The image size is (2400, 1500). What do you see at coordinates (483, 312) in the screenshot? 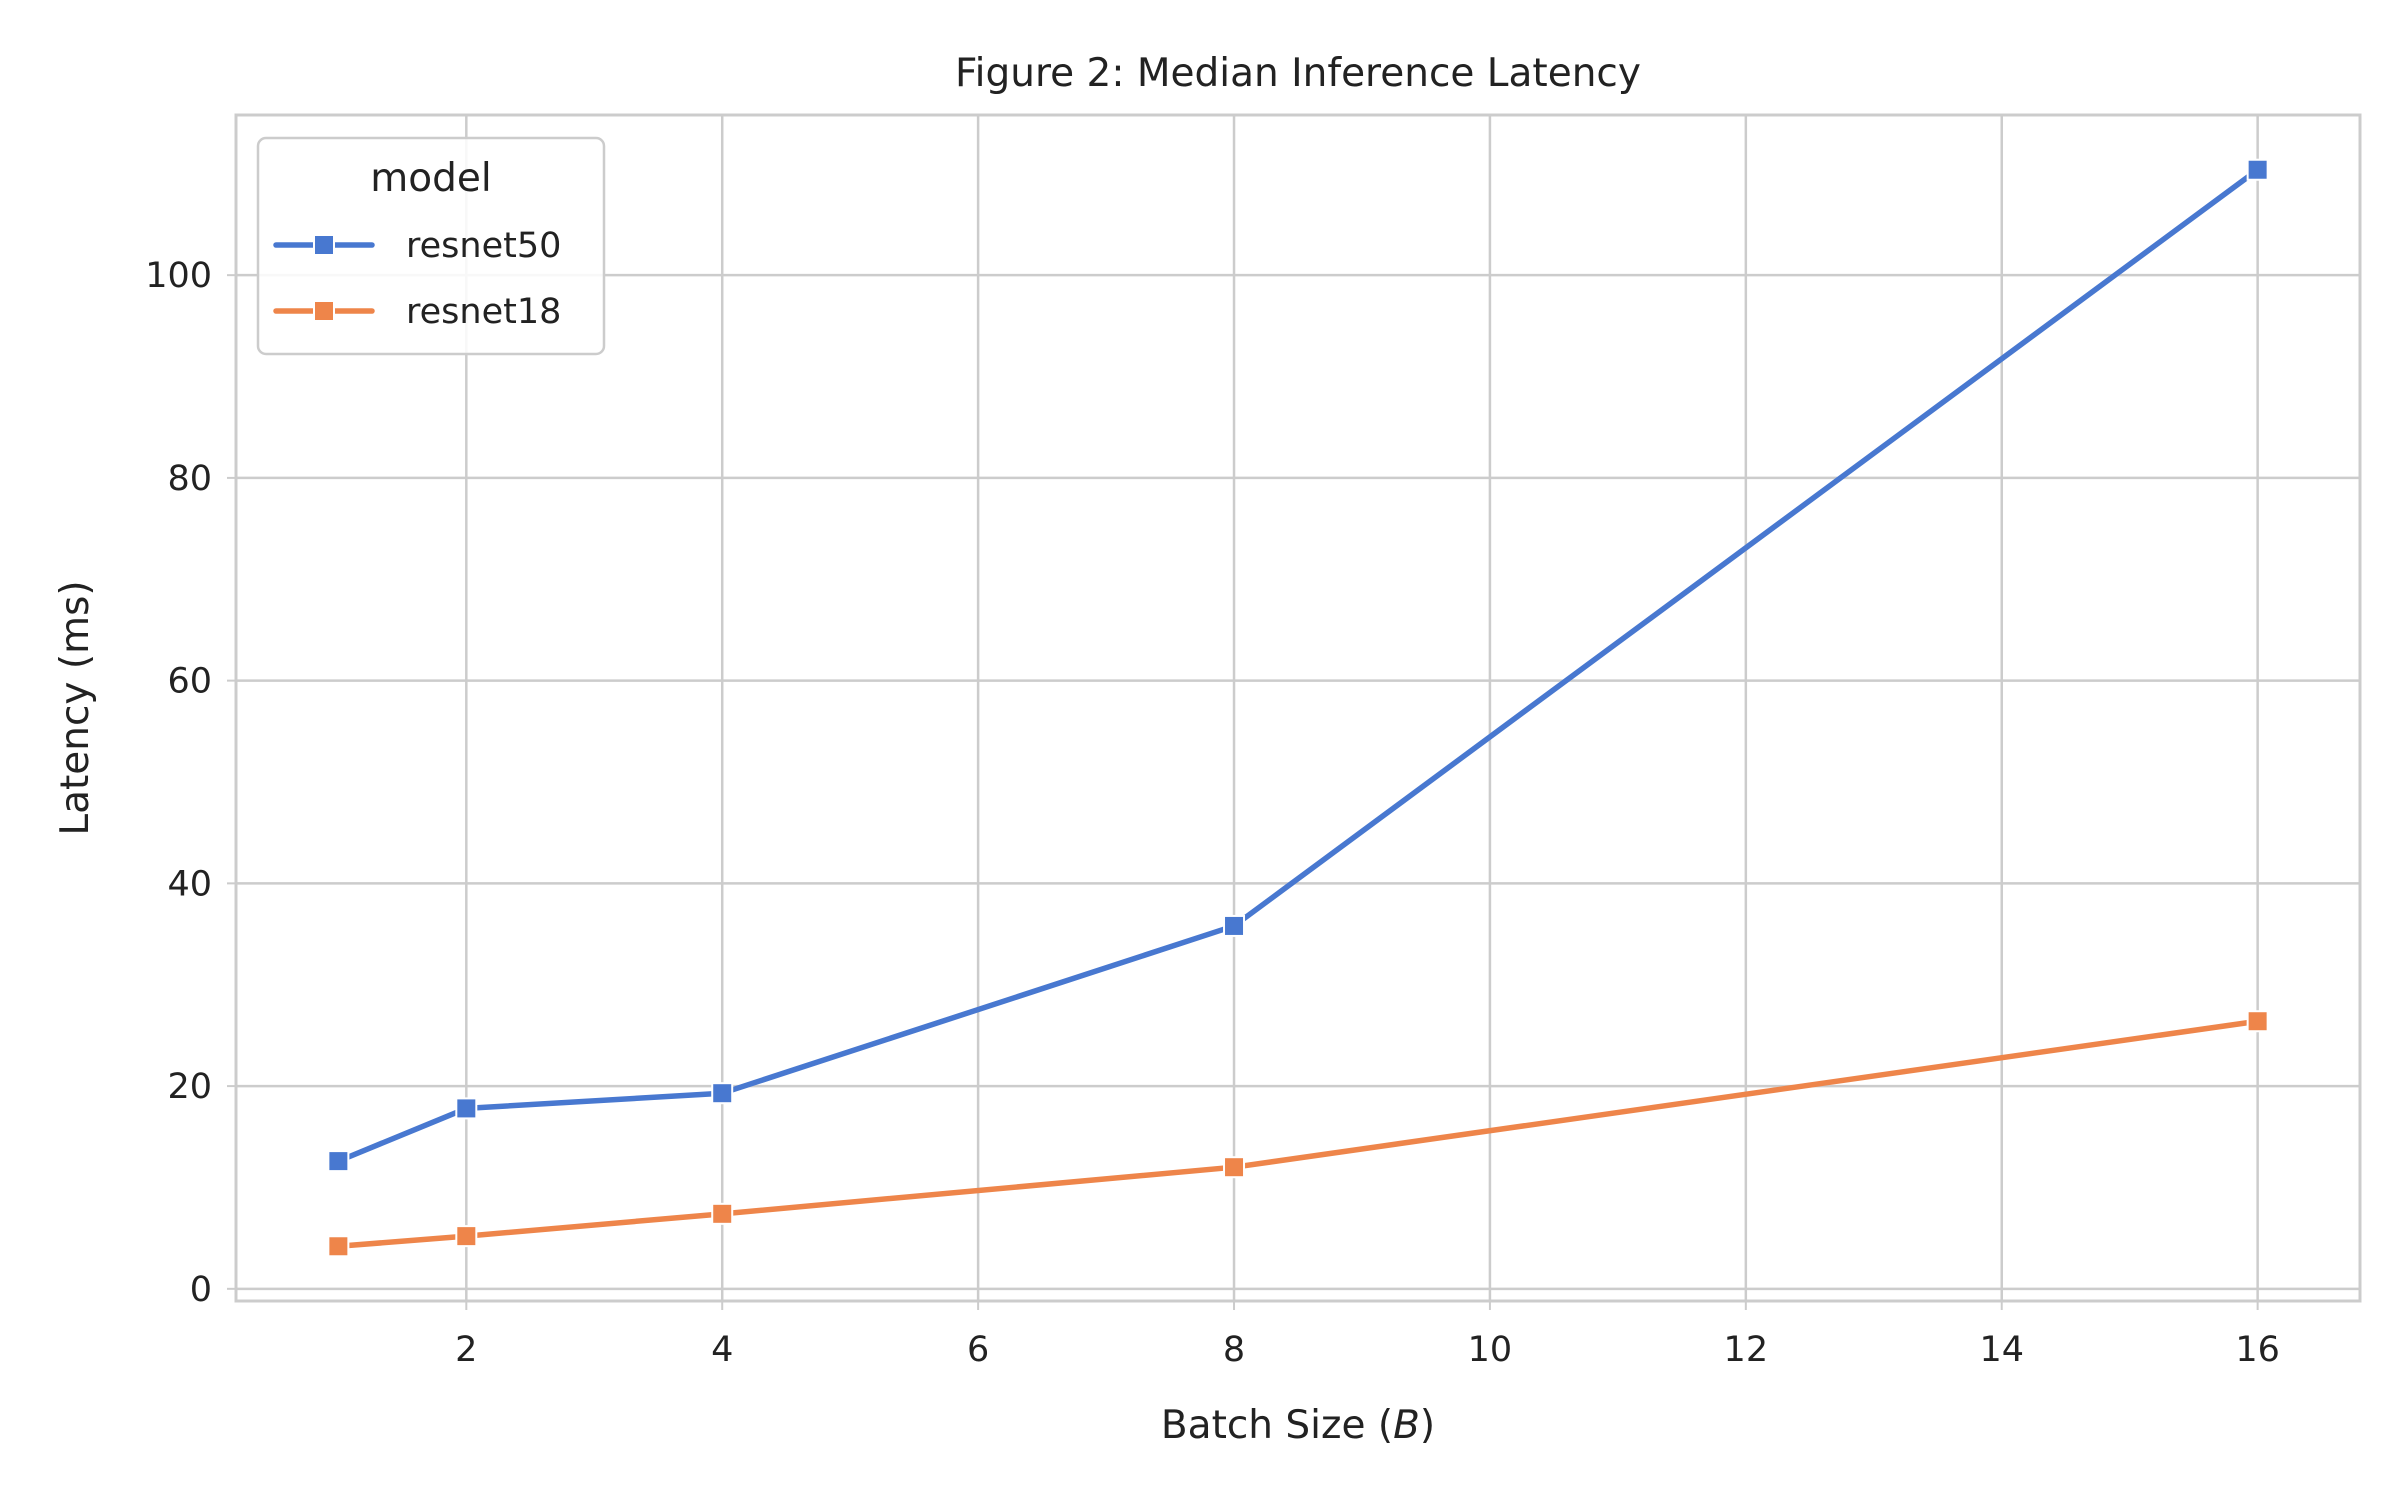
I see `legend-label: resnet18` at bounding box center [483, 312].